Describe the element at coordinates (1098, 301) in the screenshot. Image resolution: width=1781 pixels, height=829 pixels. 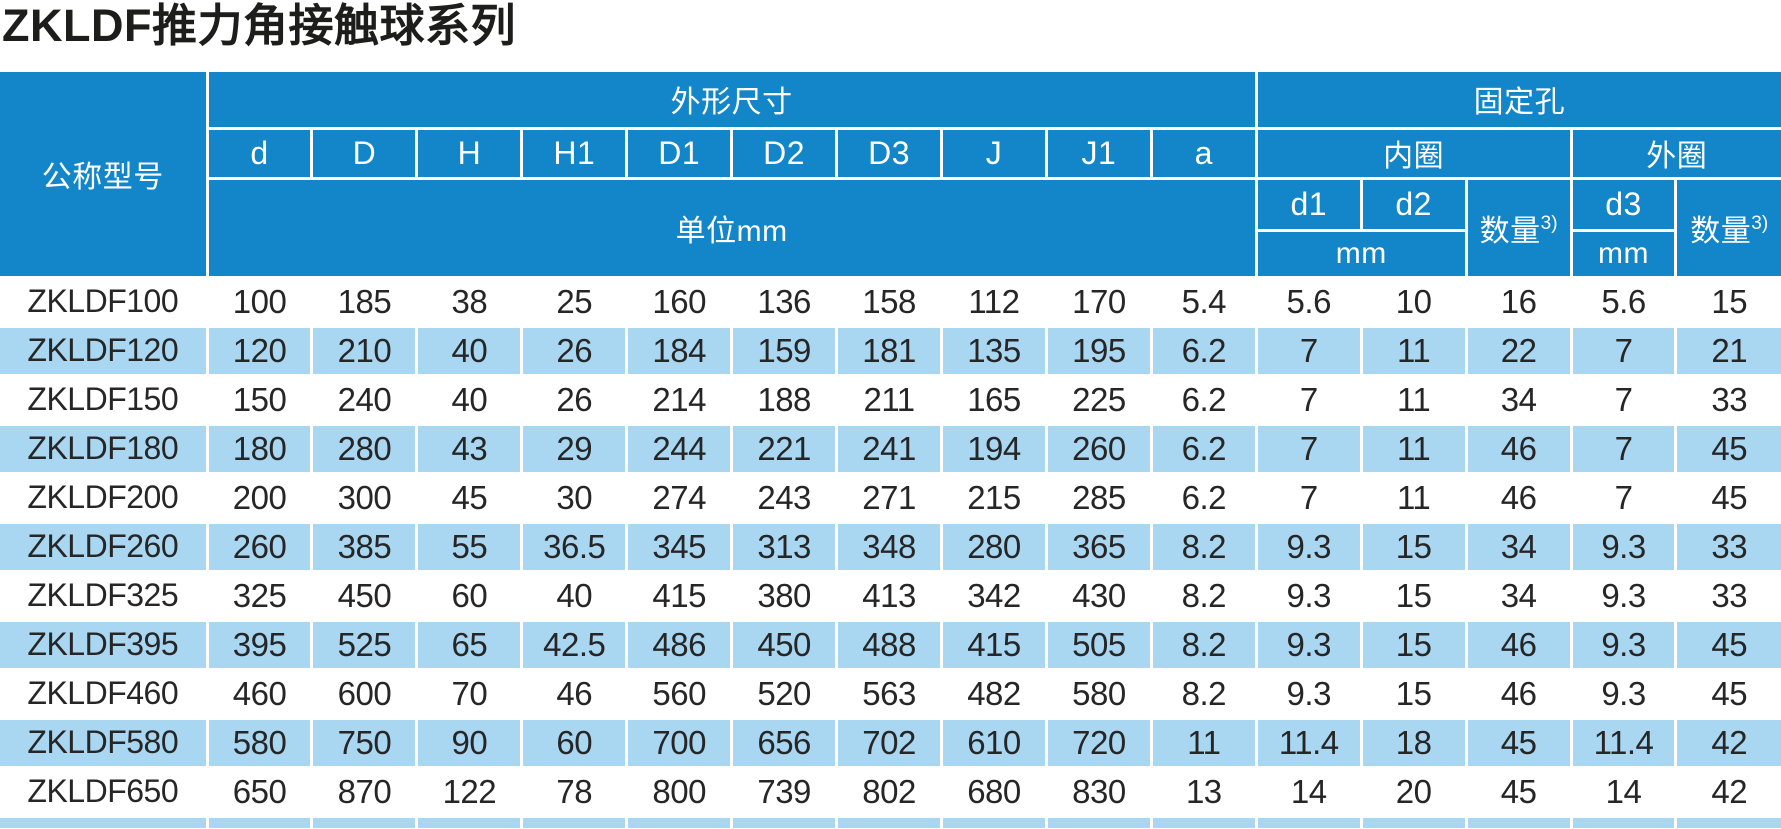
I see `value-cell: 170` at that location.